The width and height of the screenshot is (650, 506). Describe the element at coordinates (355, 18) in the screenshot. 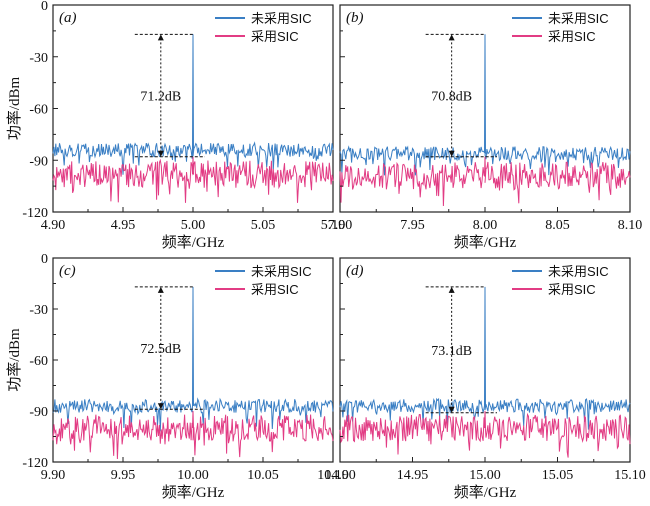

I see `panel-label: (b)` at that location.